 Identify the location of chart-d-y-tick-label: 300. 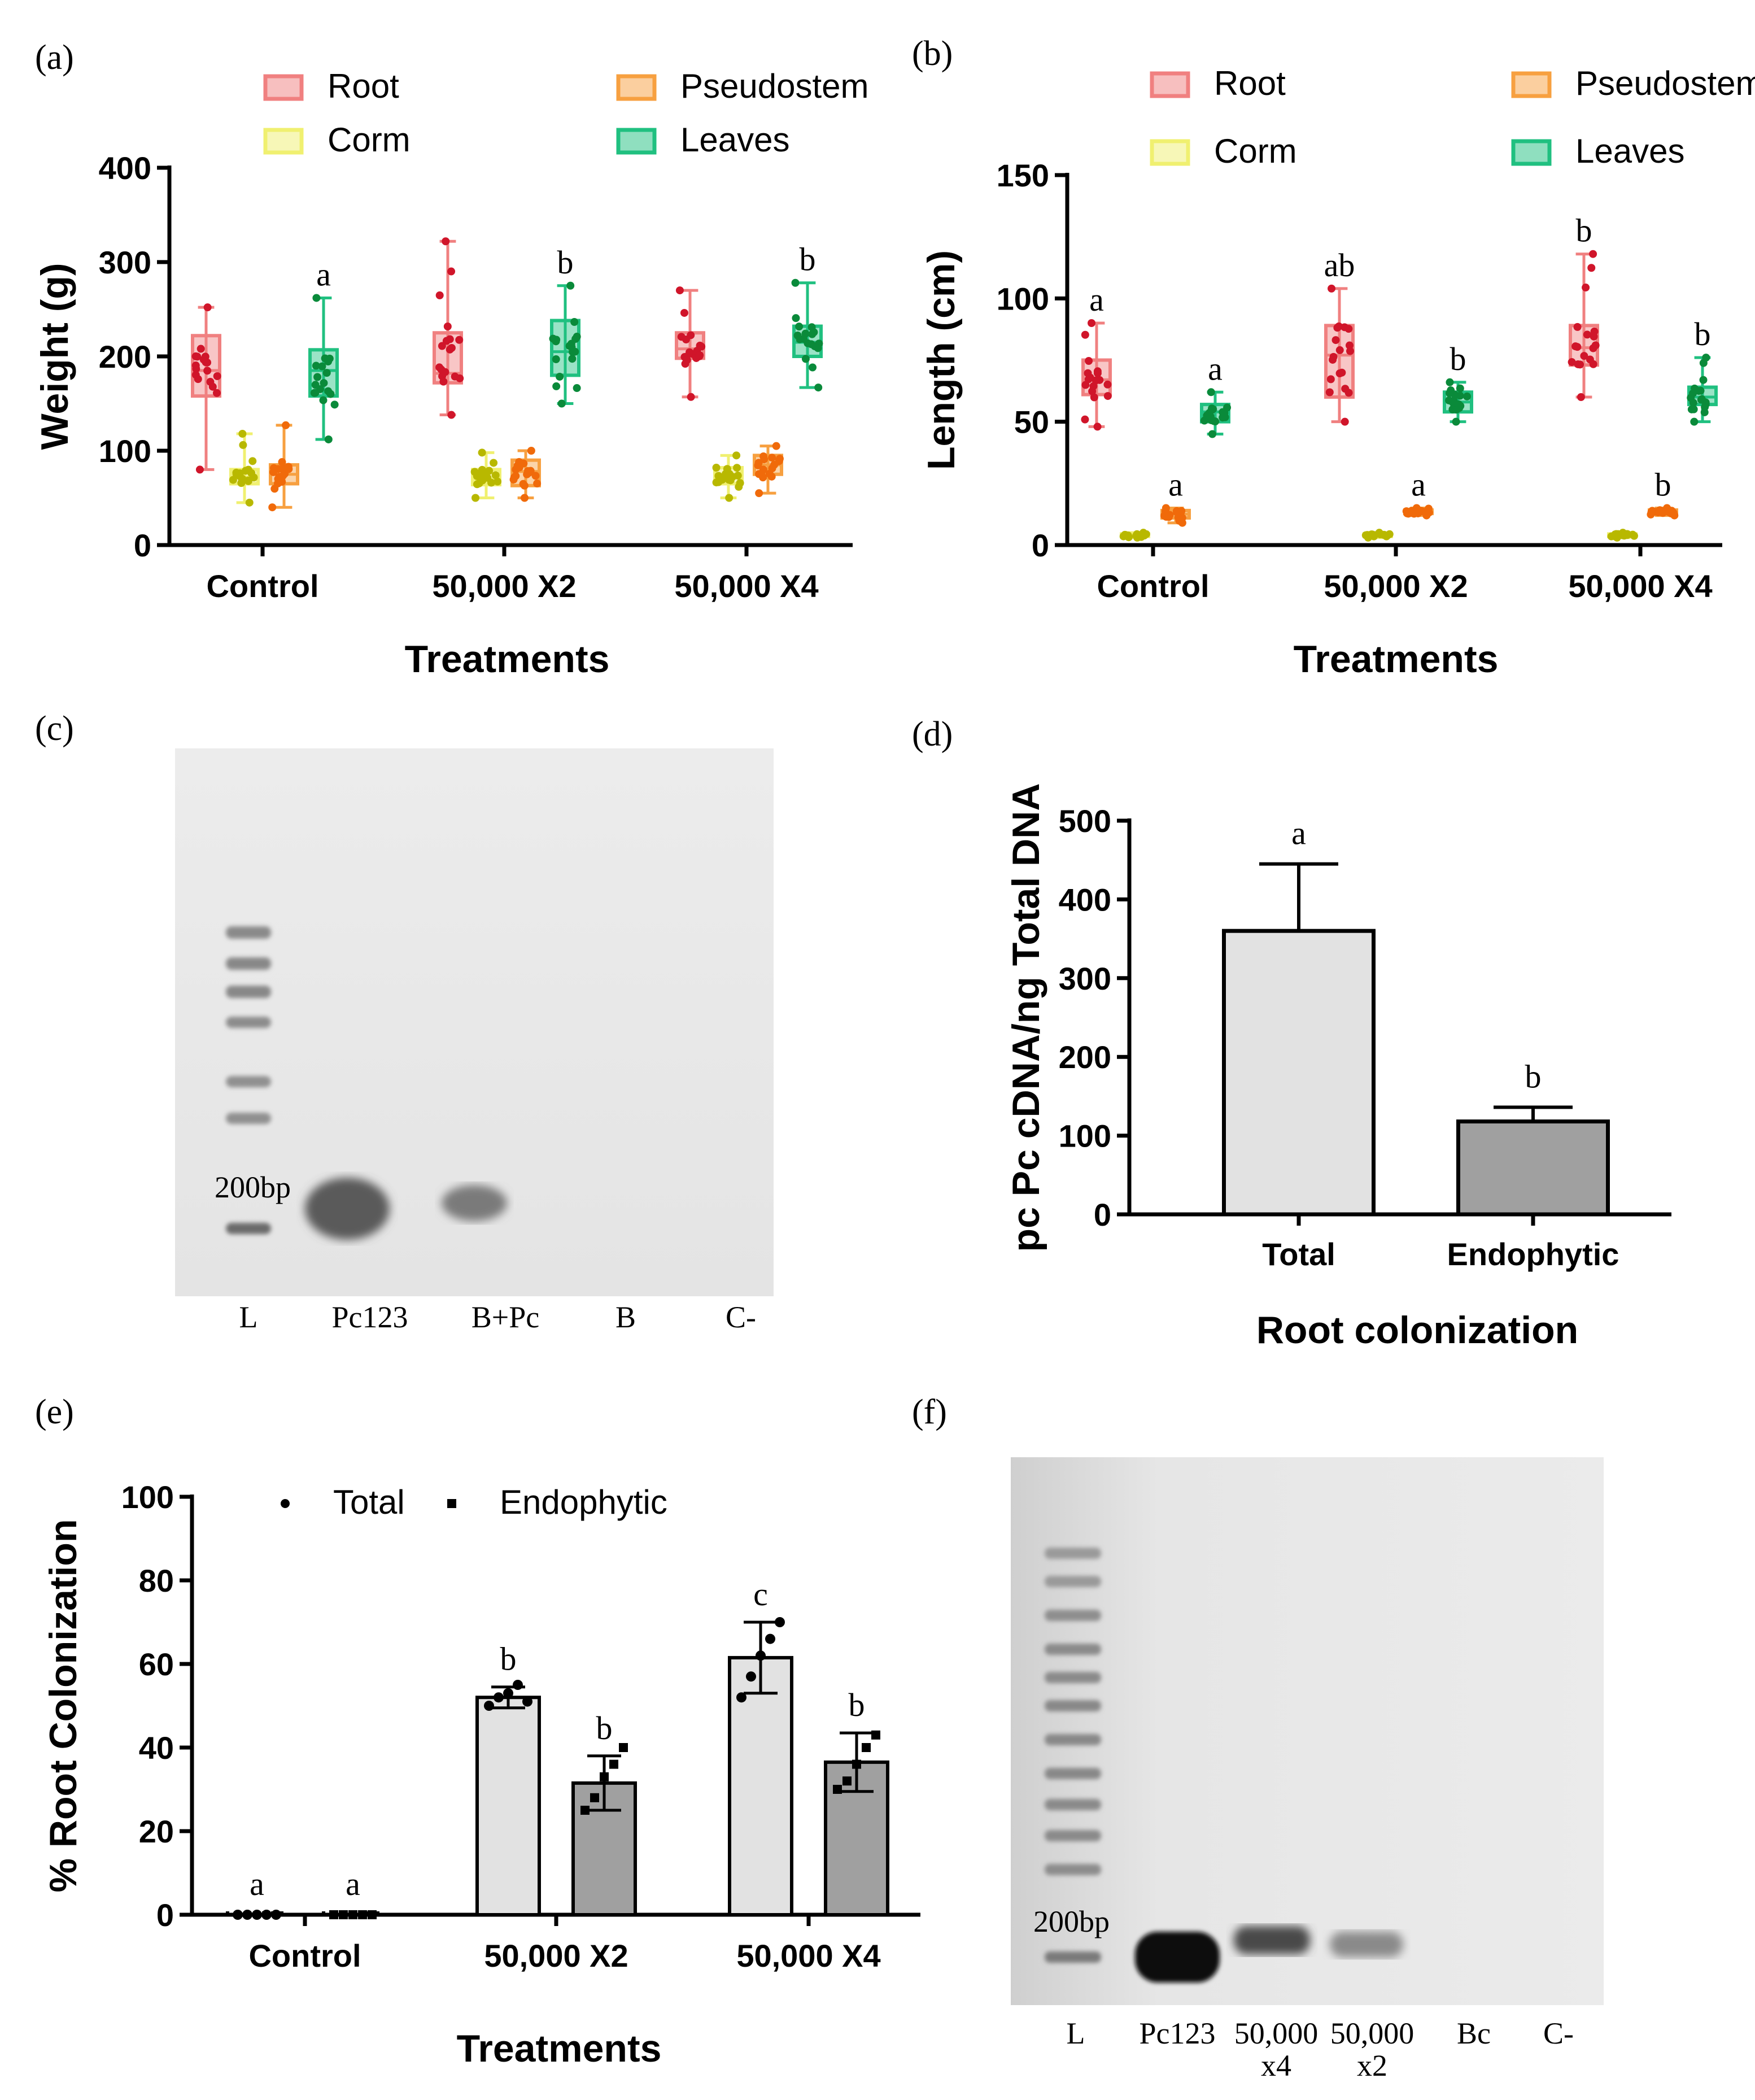
(1085, 979).